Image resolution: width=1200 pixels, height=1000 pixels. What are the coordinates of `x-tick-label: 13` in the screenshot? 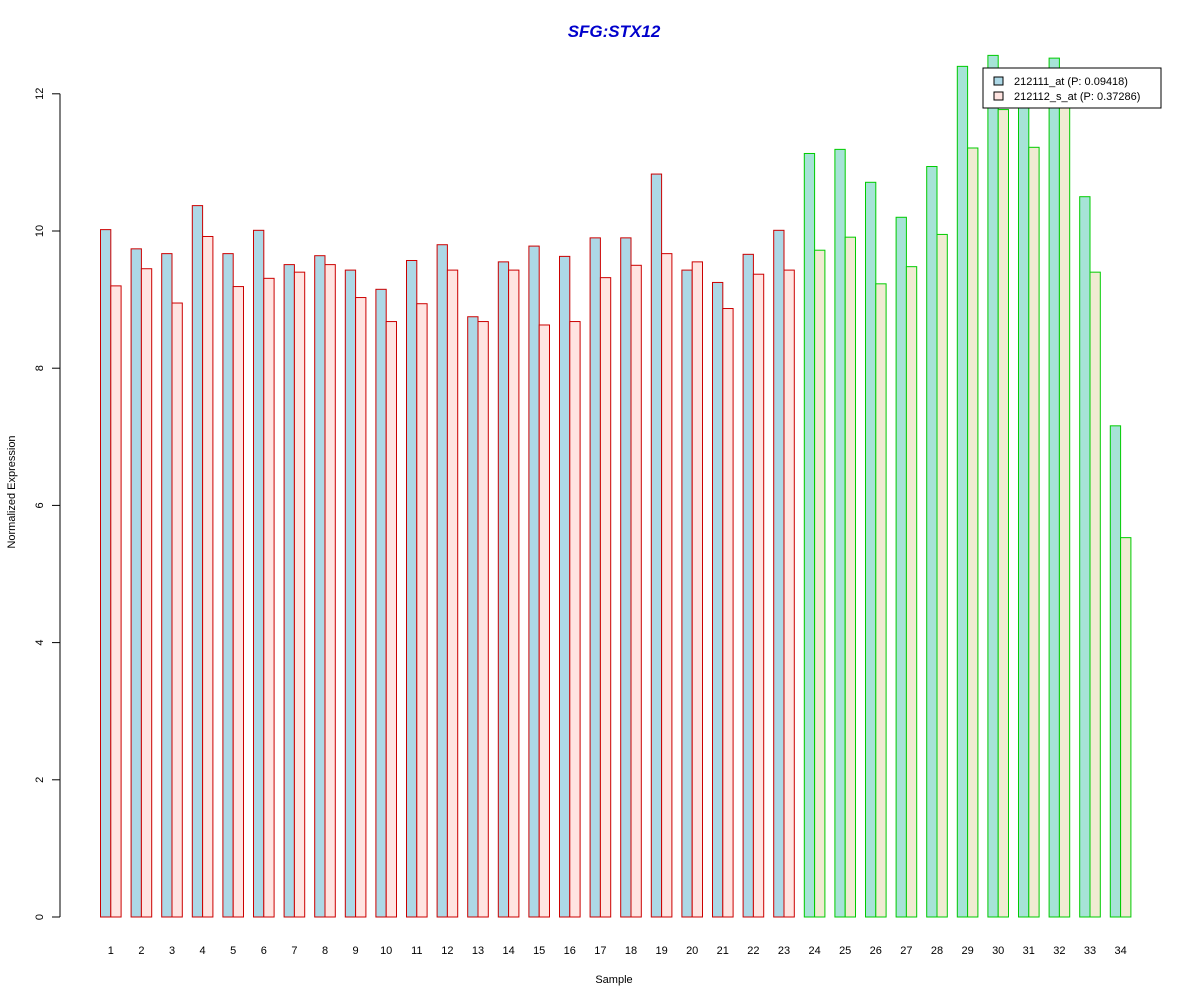 It's located at (478, 951).